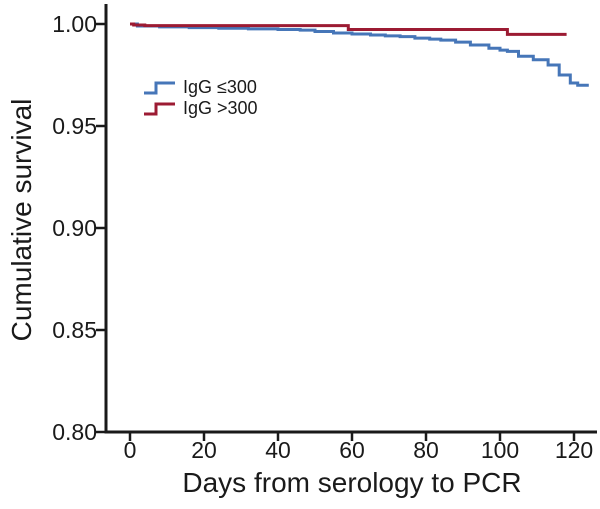  I want to click on y-tick-label: 0.95, so click(74, 126).